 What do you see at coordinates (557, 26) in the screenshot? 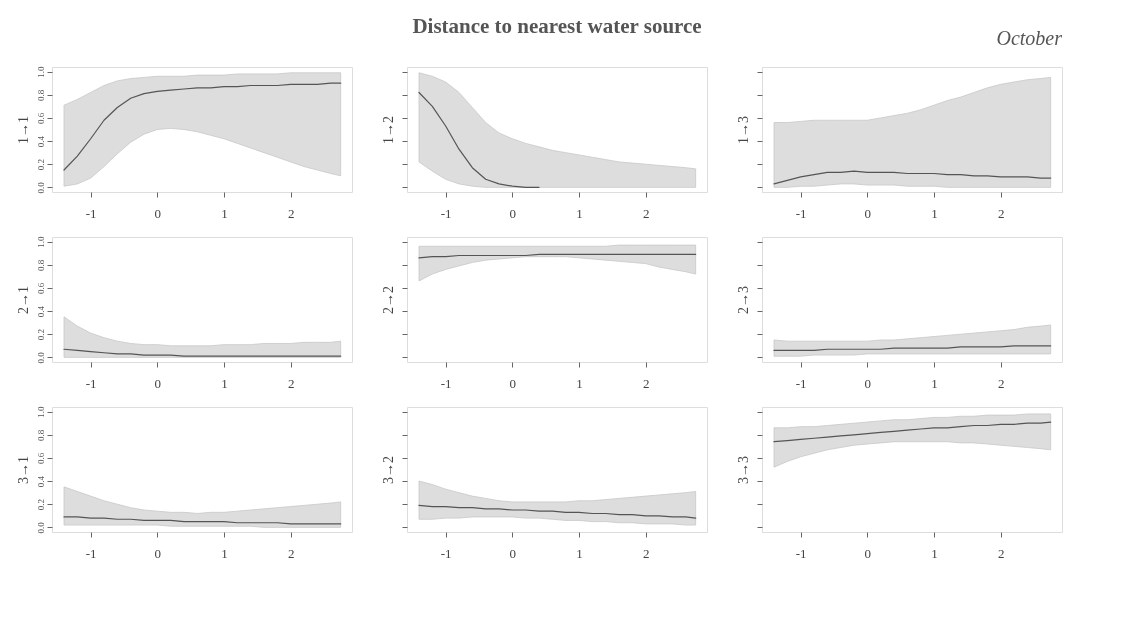
I see `chart-title: Distance to nearest water source` at bounding box center [557, 26].